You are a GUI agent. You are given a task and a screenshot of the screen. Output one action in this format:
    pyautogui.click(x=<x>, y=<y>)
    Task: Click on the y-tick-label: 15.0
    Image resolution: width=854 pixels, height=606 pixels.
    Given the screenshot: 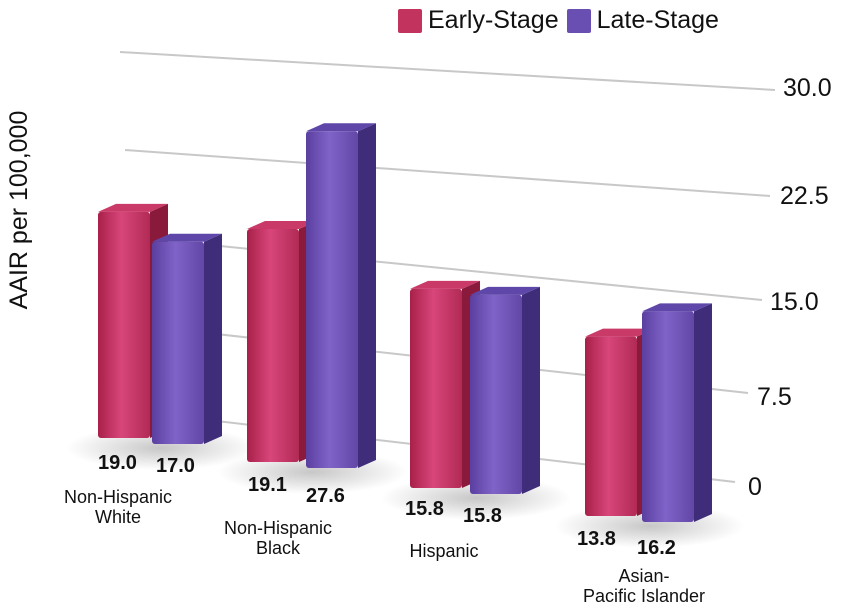 What is the action you would take?
    pyautogui.click(x=794, y=302)
    